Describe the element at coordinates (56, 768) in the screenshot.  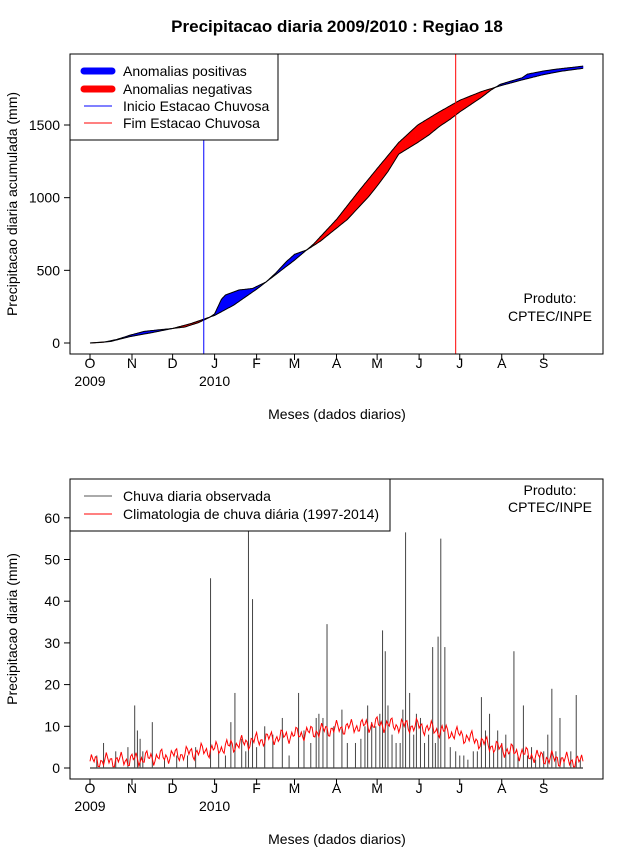
I see `daily-y-tick-label: 0` at that location.